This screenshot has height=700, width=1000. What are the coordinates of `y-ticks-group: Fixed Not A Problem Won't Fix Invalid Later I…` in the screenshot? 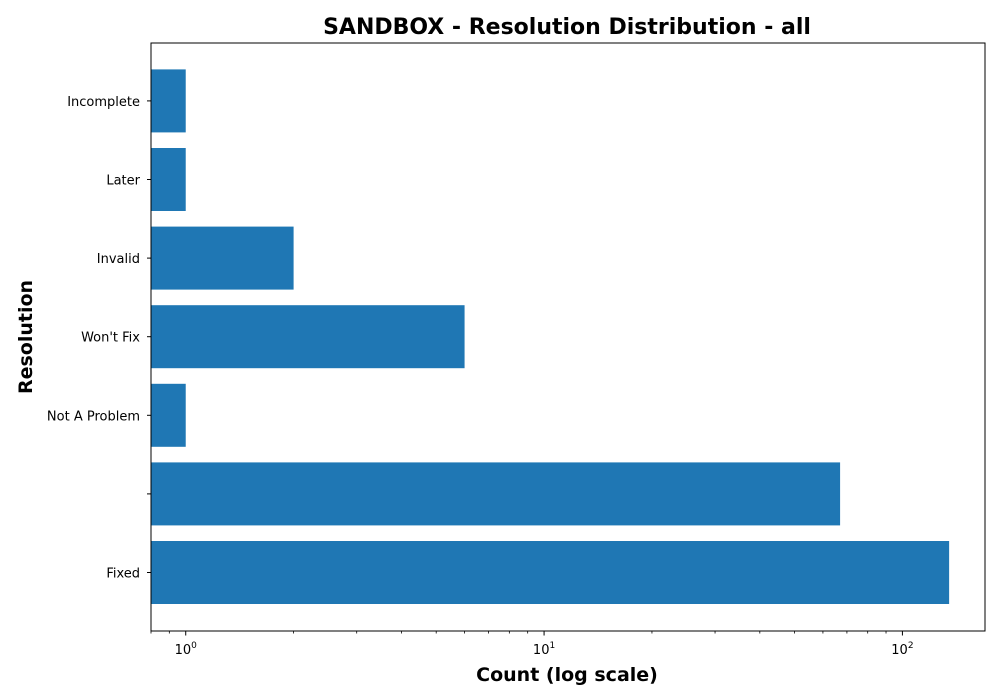 It's located at (99, 338).